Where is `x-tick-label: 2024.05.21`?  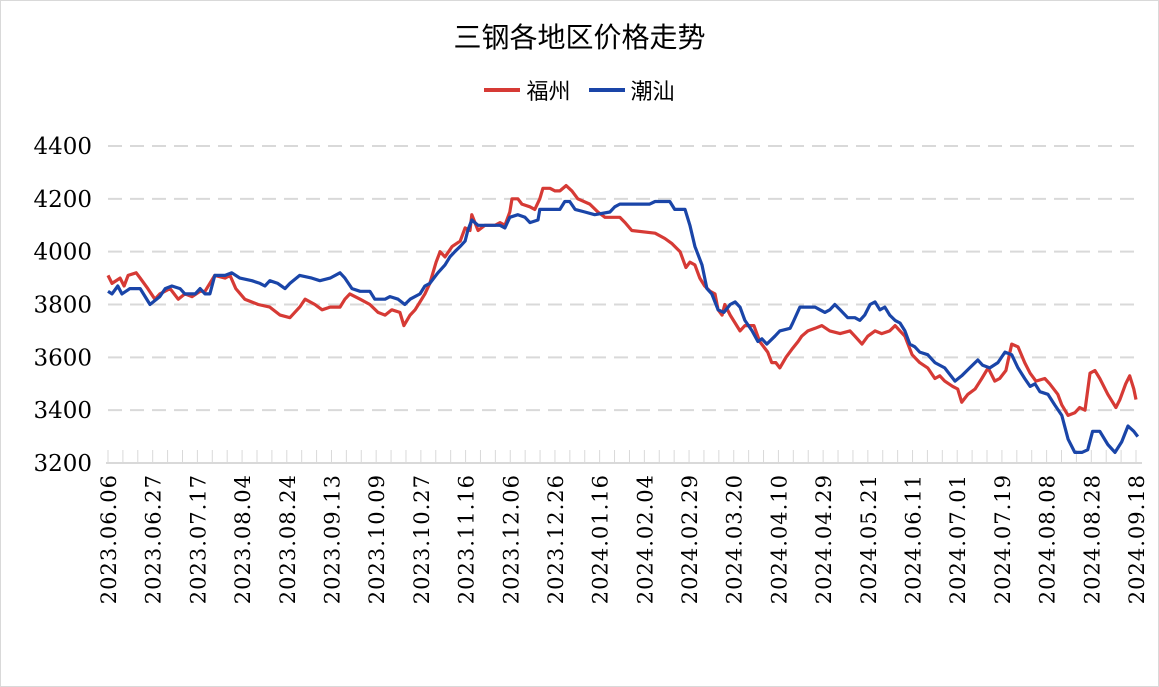
x-tick-label: 2024.05.21 is located at coordinates (869, 539).